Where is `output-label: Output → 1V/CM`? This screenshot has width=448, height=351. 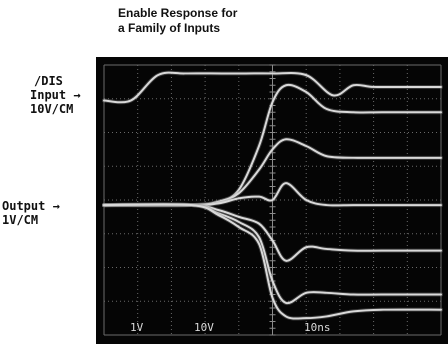 output-label: Output → 1V/CM is located at coordinates (31, 213).